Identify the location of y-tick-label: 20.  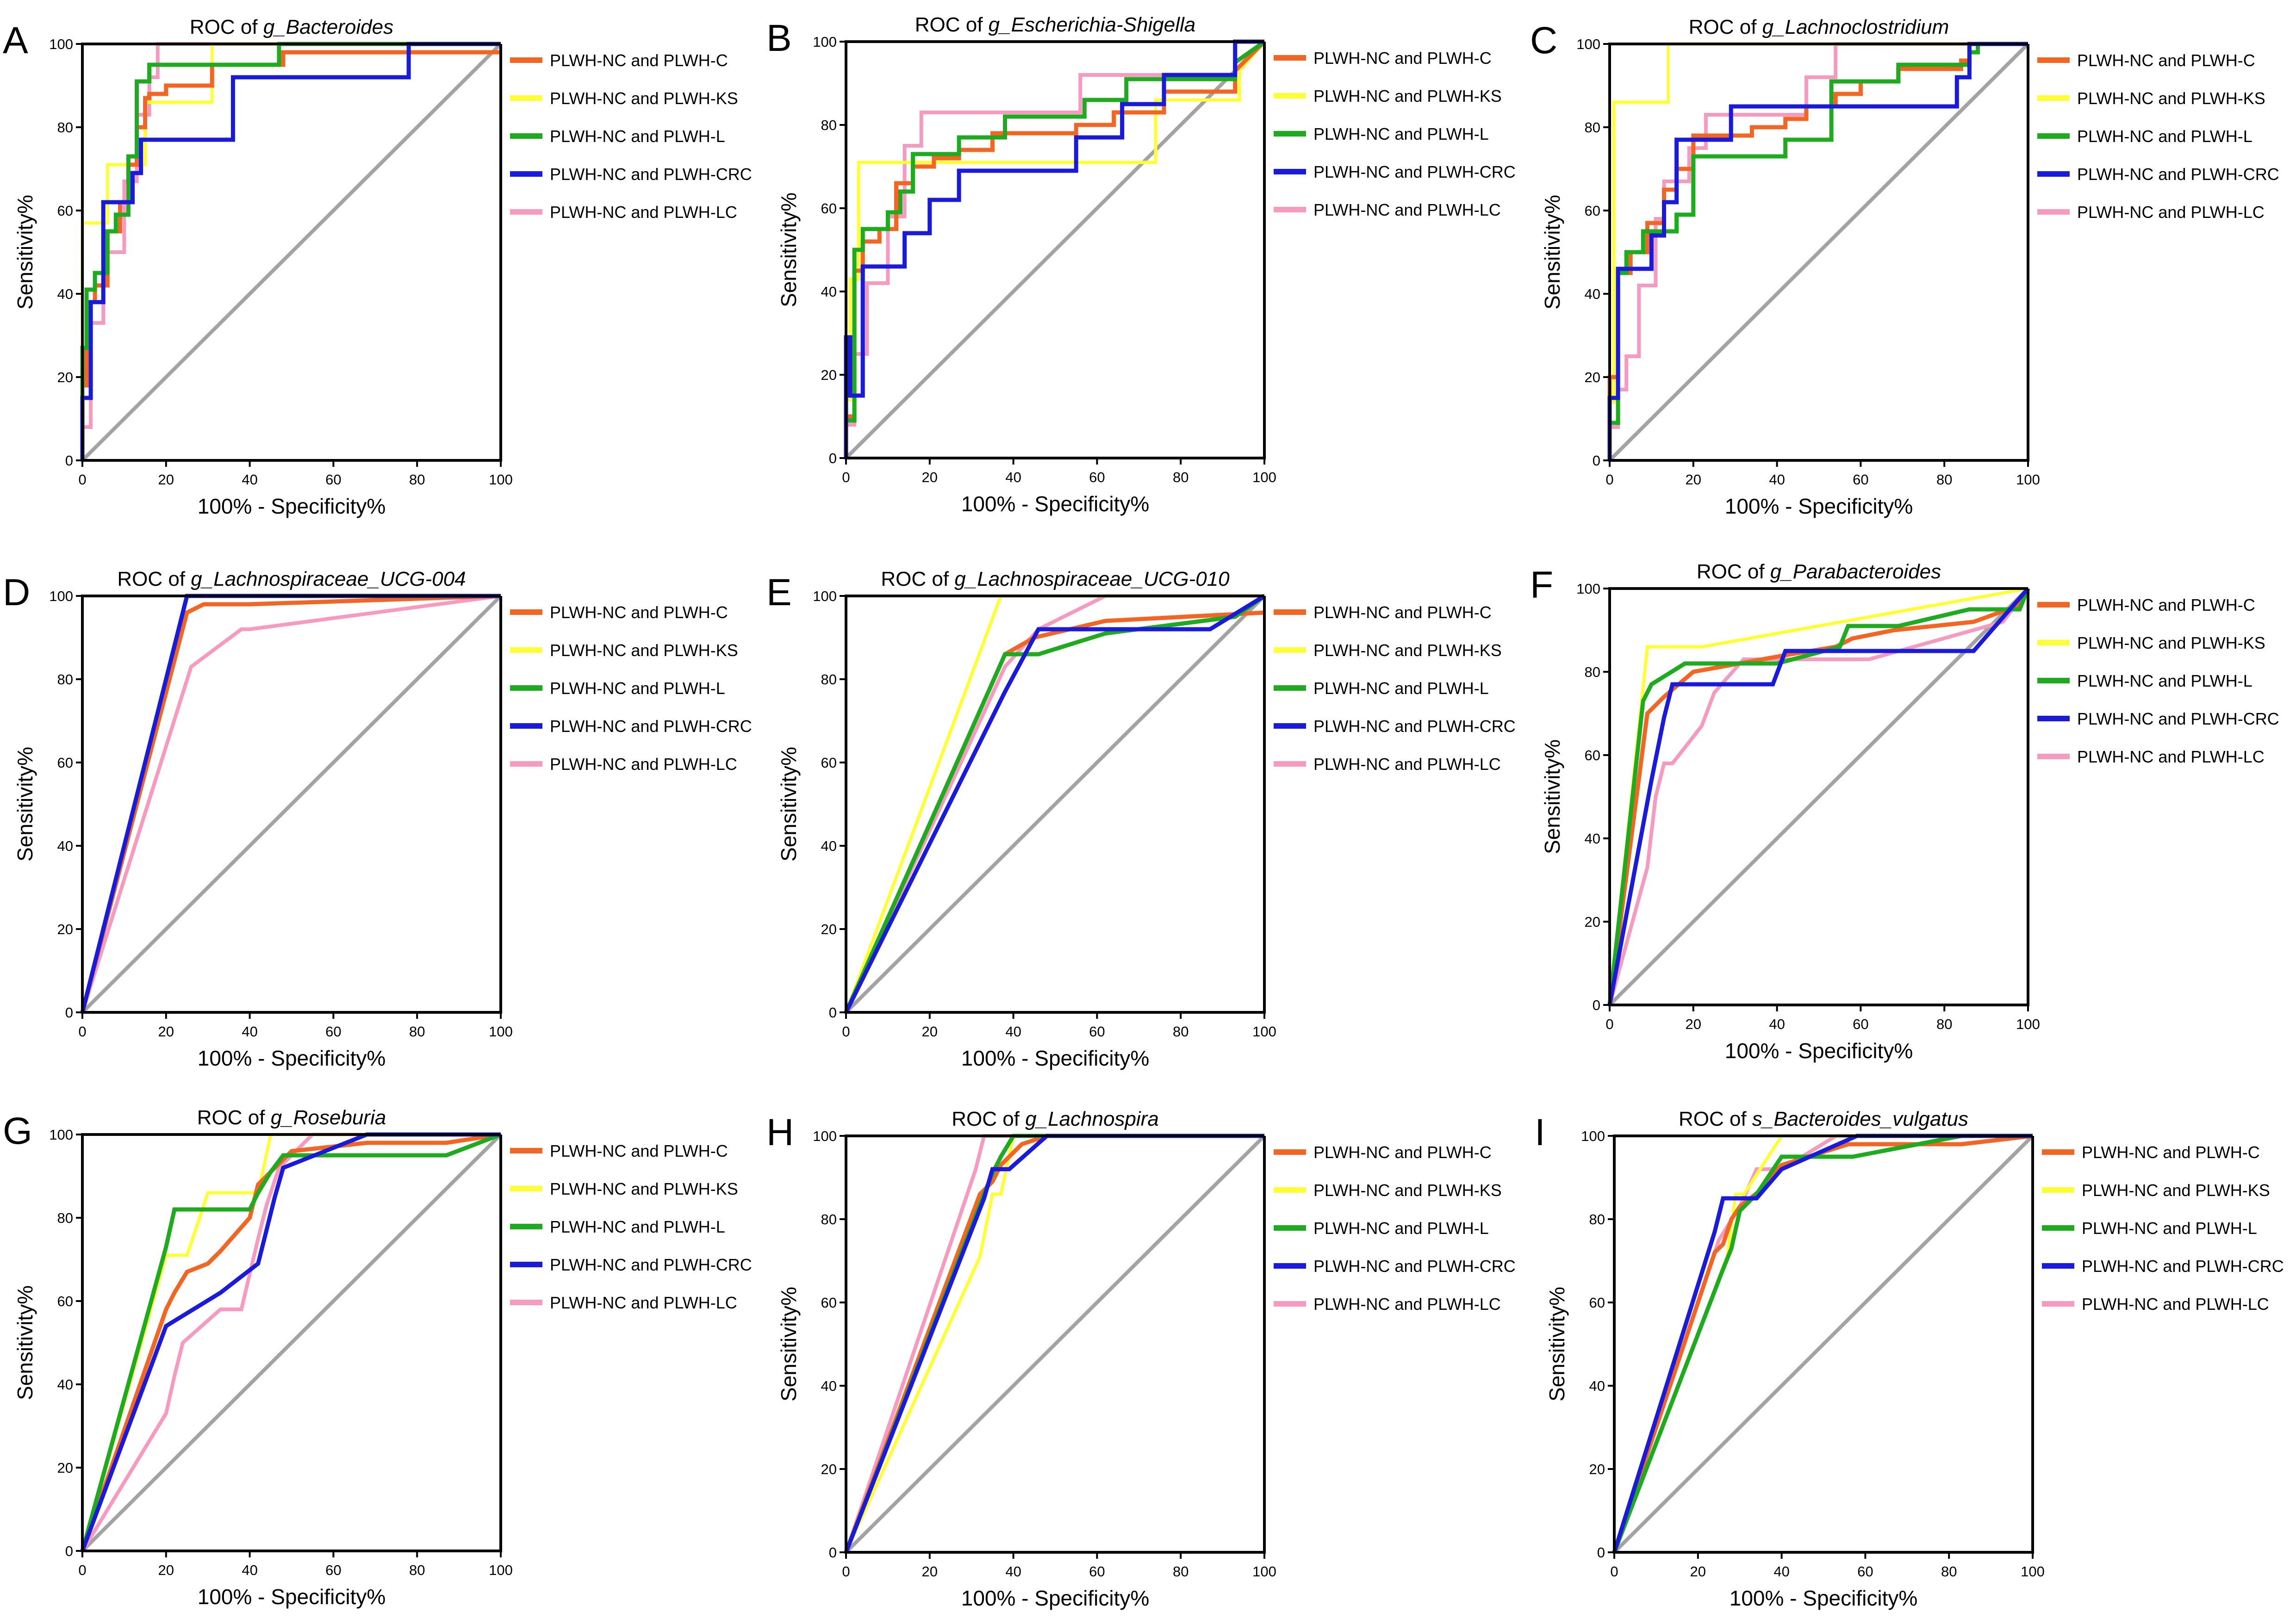
(1597, 1469).